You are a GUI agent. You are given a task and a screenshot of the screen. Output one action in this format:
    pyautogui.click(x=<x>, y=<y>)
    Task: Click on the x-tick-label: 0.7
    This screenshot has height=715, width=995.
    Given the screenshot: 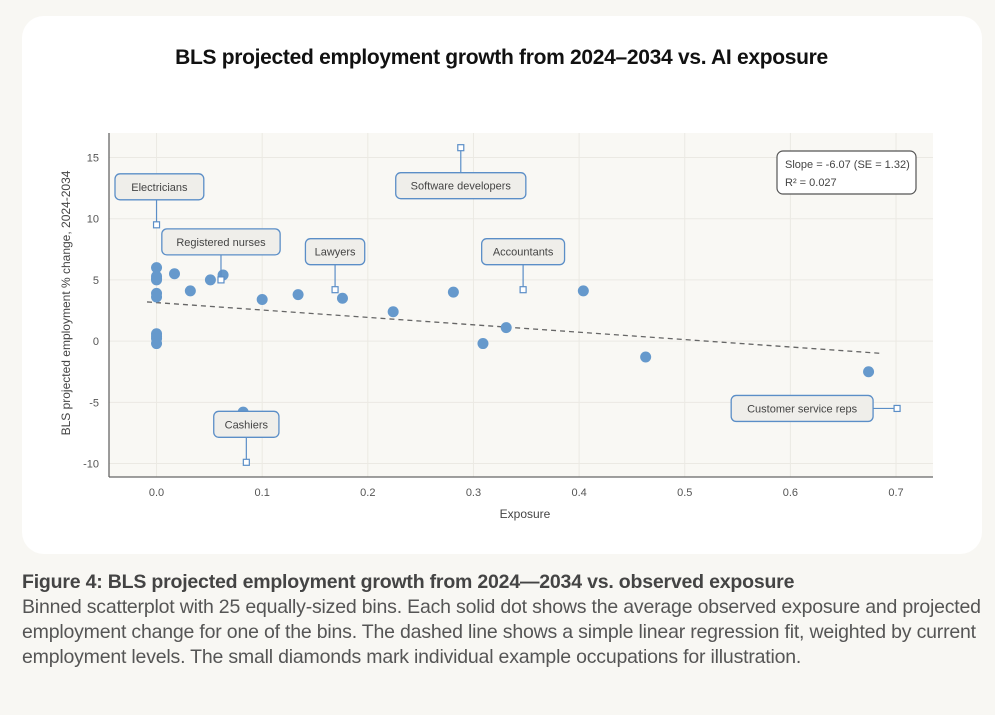 What is the action you would take?
    pyautogui.click(x=895, y=493)
    